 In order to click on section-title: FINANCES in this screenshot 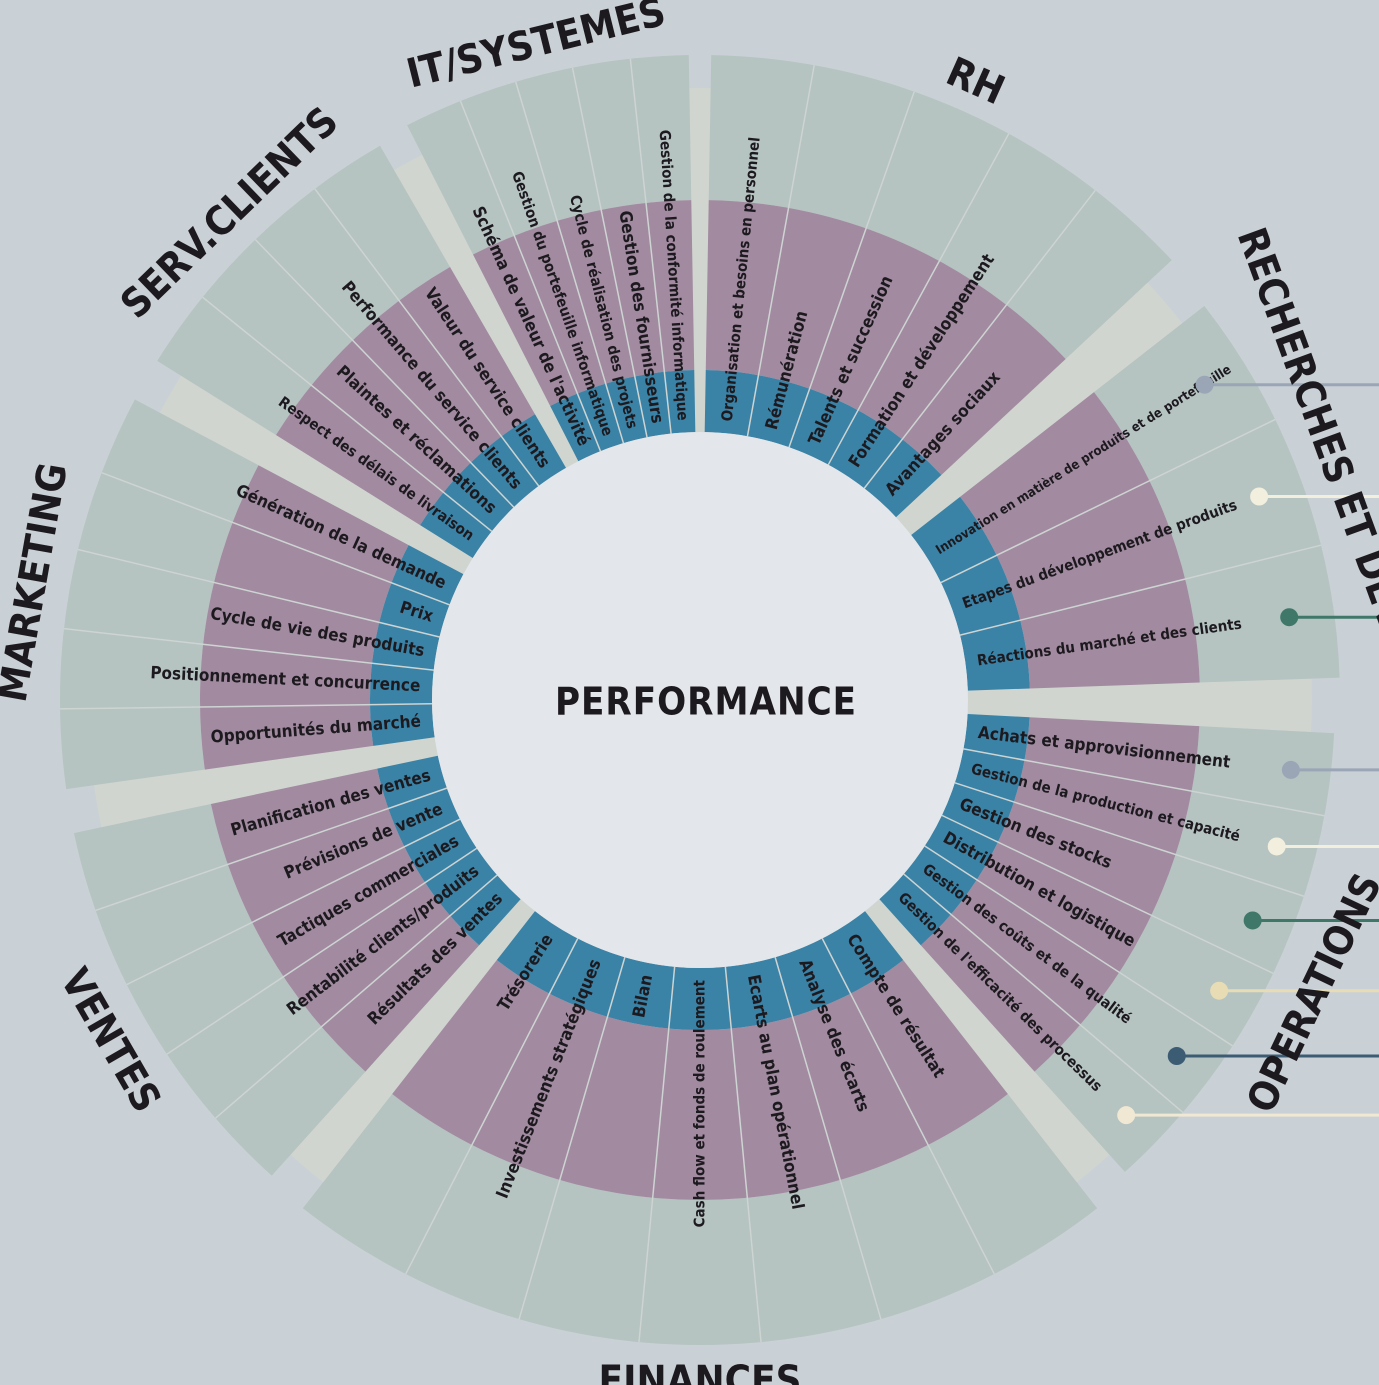, I will do `click(700, 1371)`.